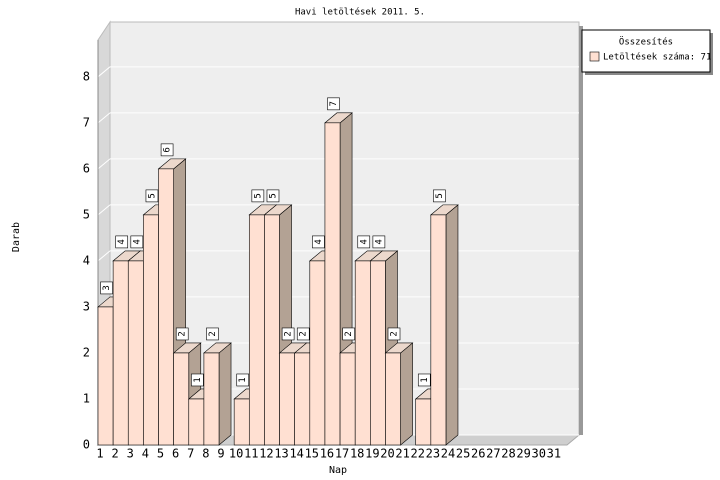  What do you see at coordinates (493, 454) in the screenshot?
I see `x-tick-label: 27` at bounding box center [493, 454].